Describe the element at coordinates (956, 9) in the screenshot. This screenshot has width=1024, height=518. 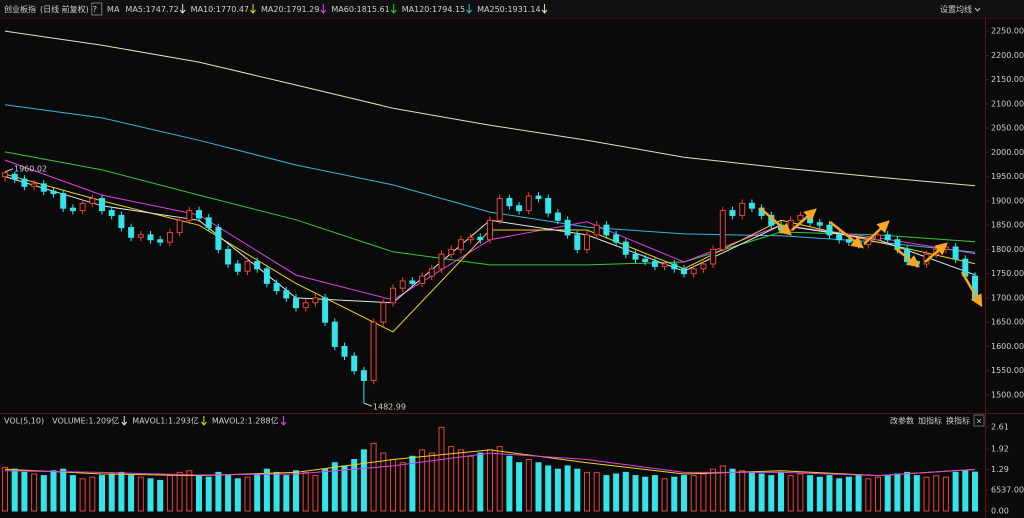
I see `settings-button: 设置均线` at that location.